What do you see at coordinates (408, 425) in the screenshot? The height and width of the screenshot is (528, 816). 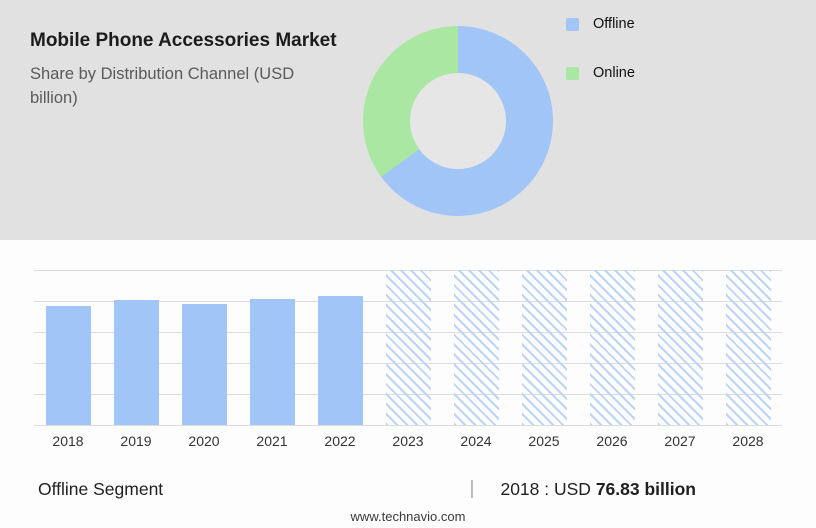 I see `gridline` at bounding box center [408, 425].